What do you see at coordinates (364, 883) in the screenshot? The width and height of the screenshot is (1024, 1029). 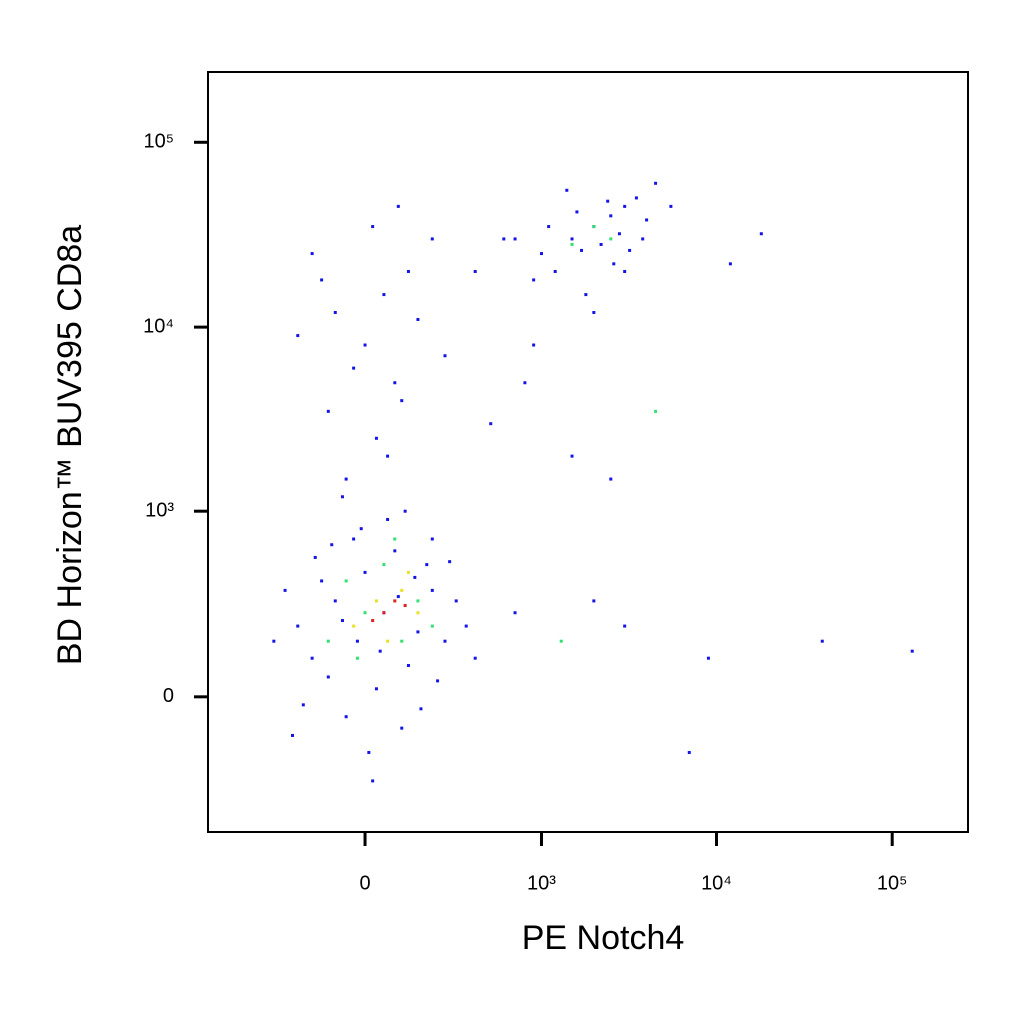 I see `x-tick-label: 0` at bounding box center [364, 883].